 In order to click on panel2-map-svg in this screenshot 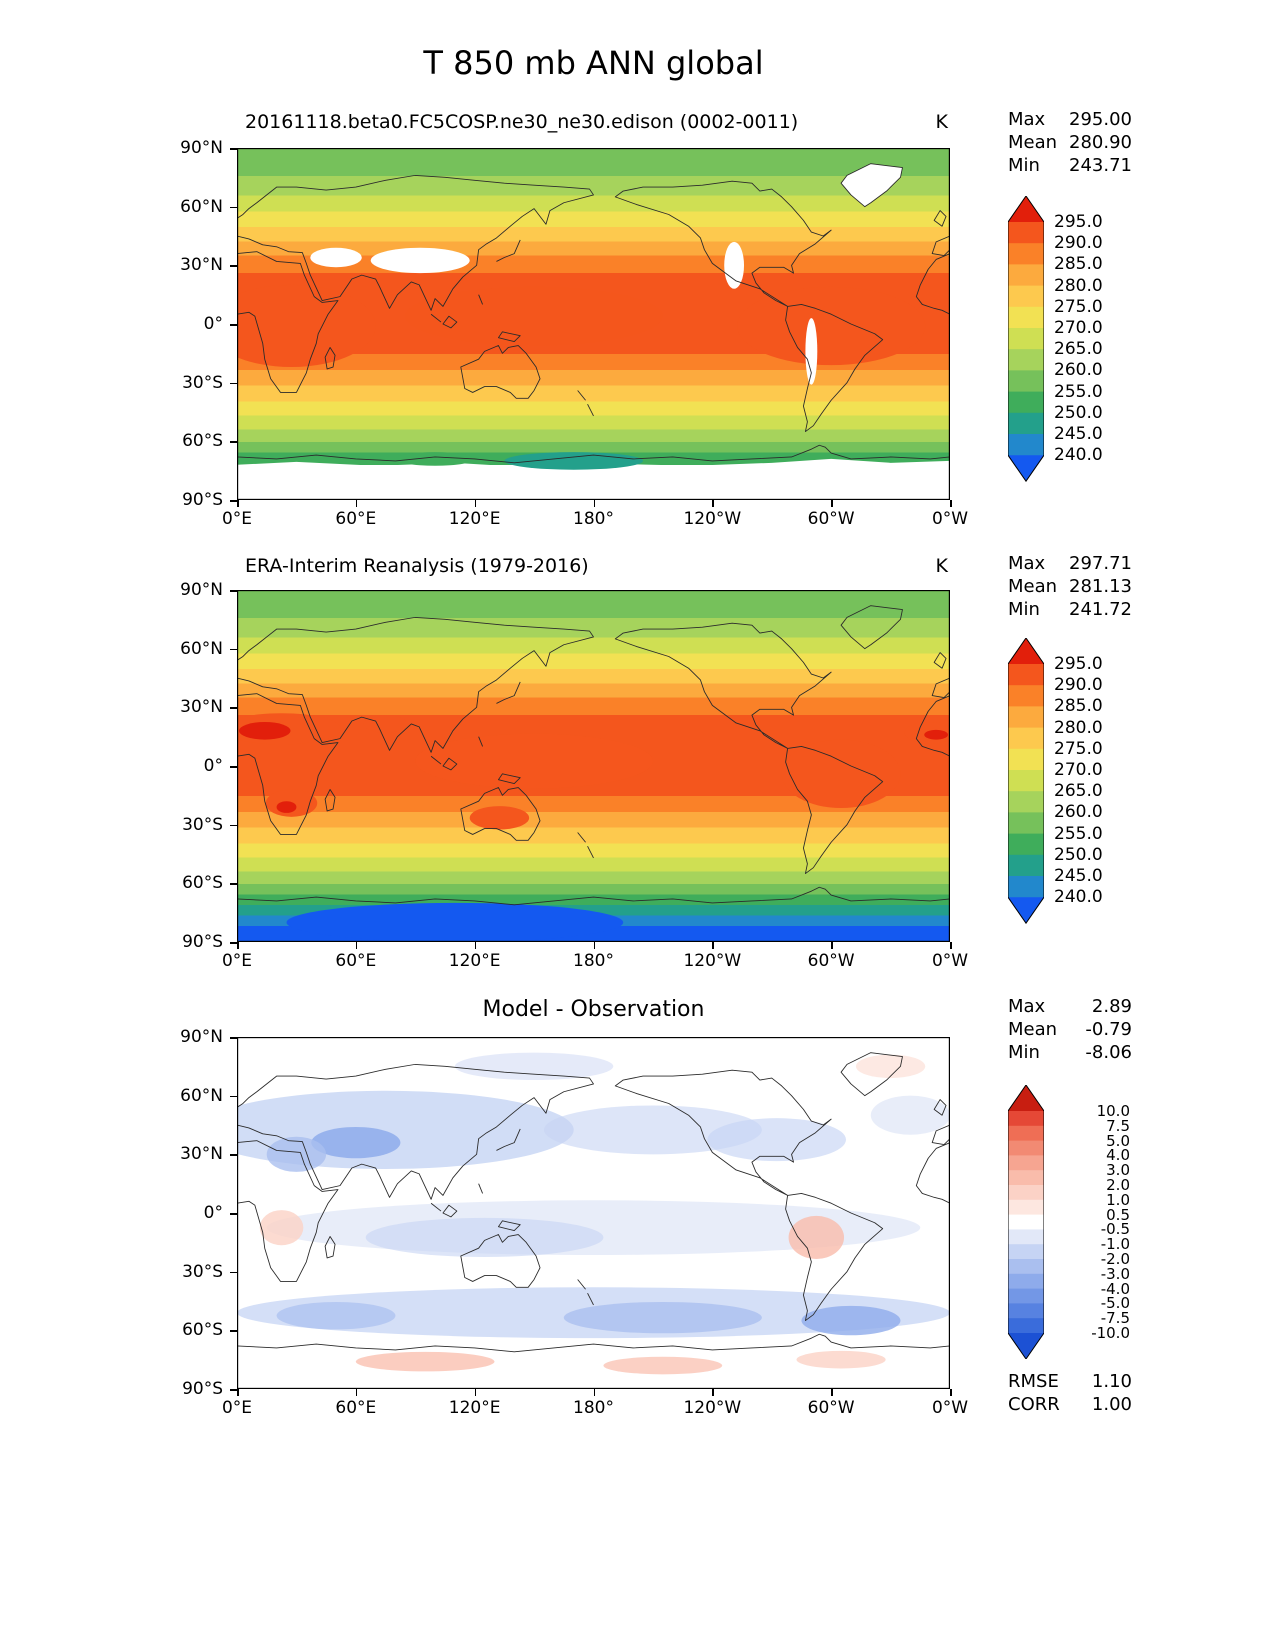, I will do `click(593, 766)`.